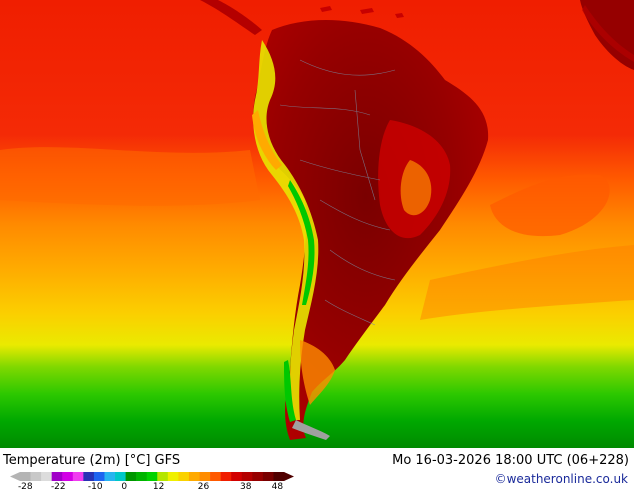 This screenshot has height=490, width=634. What do you see at coordinates (550, 205) in the screenshot?
I see `atlantic-orange-patch` at bounding box center [550, 205].